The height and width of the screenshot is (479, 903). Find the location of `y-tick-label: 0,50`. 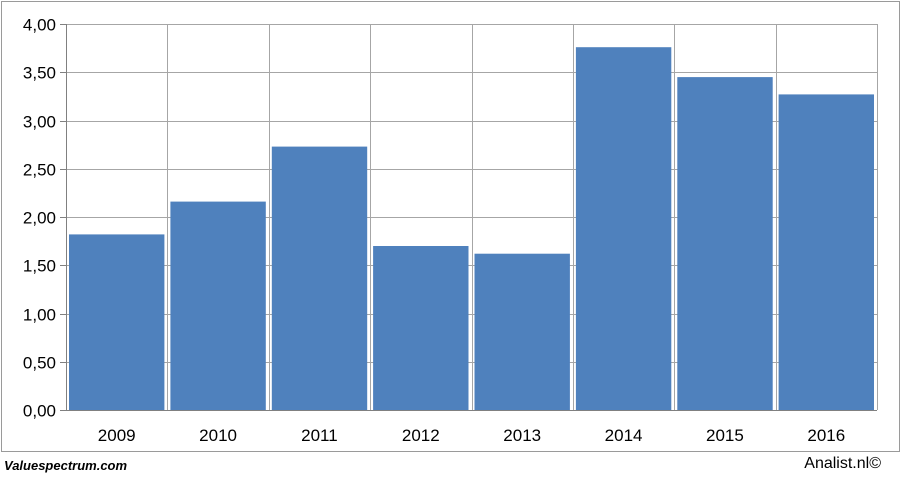

y-tick-label: 0,50 is located at coordinates (39, 363).